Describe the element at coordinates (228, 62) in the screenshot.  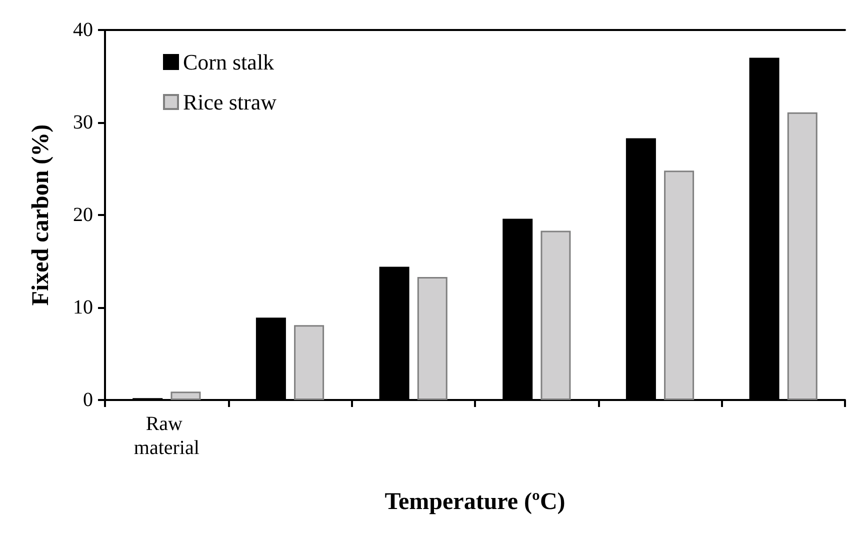
I see `legend-label: Corn stalk` at that location.